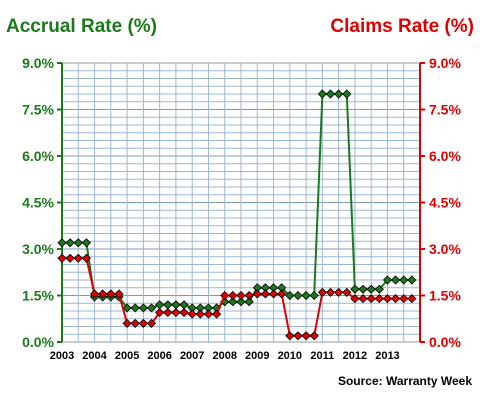 Image resolution: width=480 pixels, height=400 pixels. Describe the element at coordinates (38, 156) in the screenshot. I see `left-y-tick-label: 6.0%` at that location.